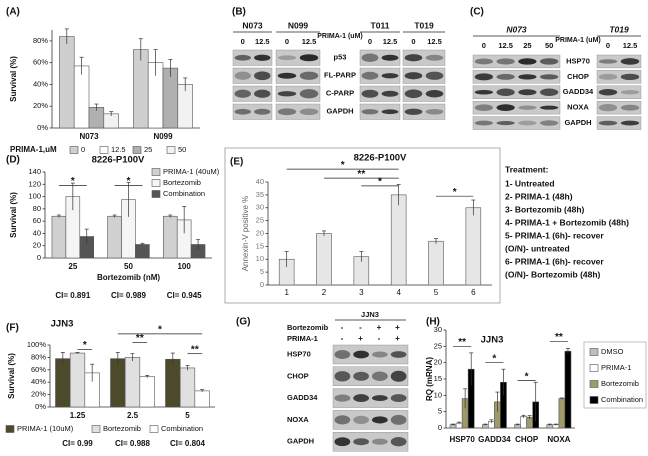  I want to click on ci-label: CI= 0.99, so click(77, 443).